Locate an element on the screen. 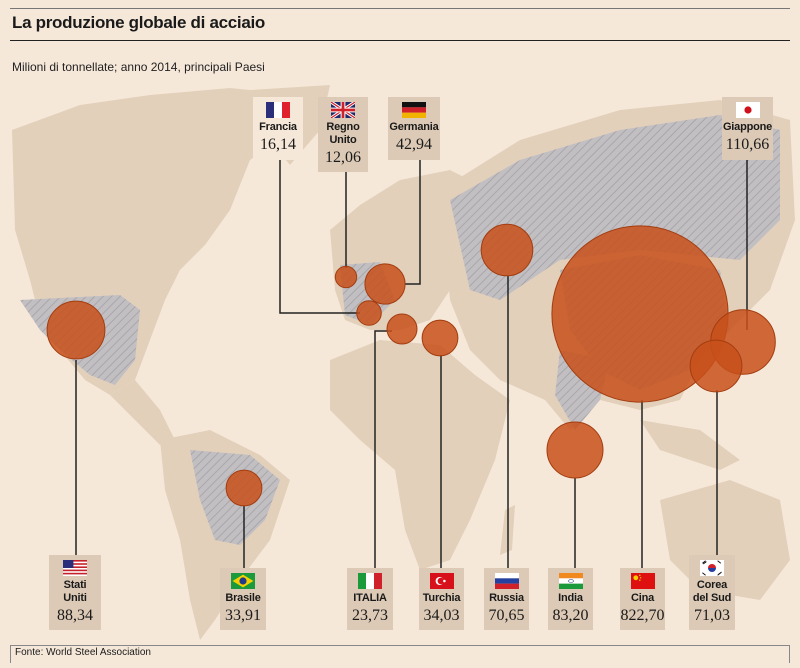  name: Regno Unito is located at coordinates (343, 133).